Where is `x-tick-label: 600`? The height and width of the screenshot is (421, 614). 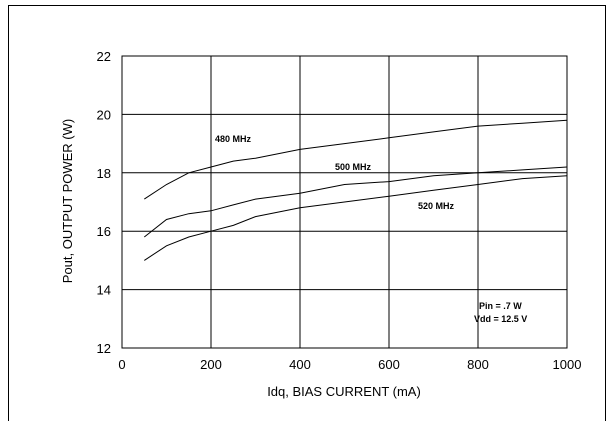
x-tick-label: 600 is located at coordinates (389, 364).